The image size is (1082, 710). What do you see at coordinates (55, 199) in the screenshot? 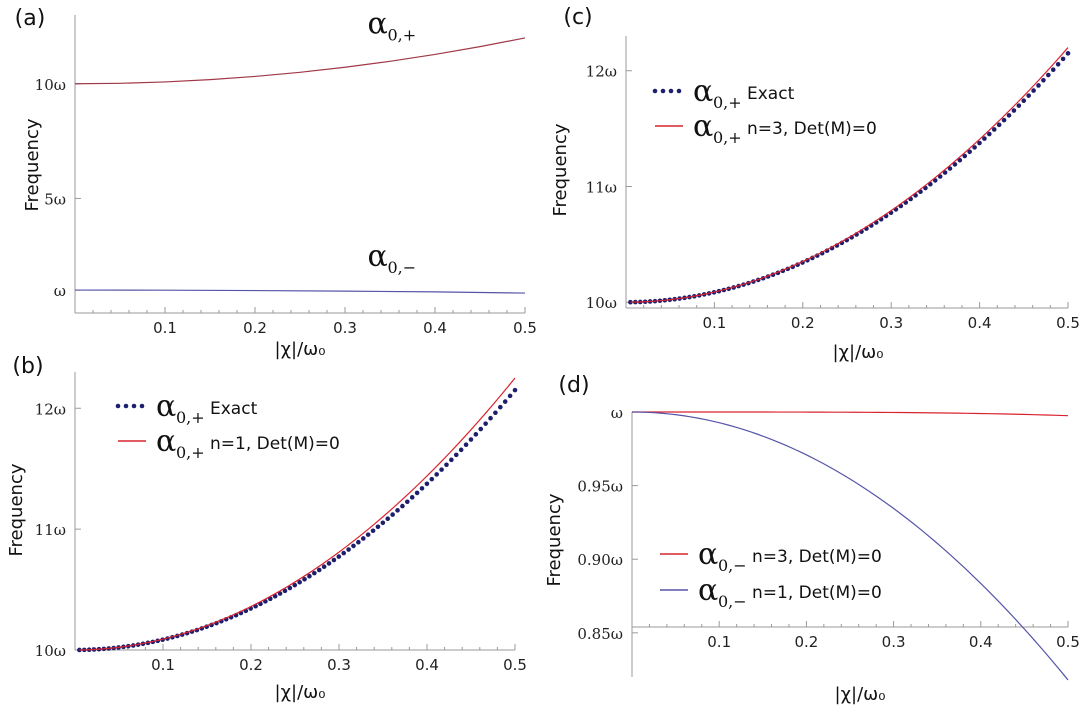
I see `y-tick-label: 5ω` at bounding box center [55, 199].